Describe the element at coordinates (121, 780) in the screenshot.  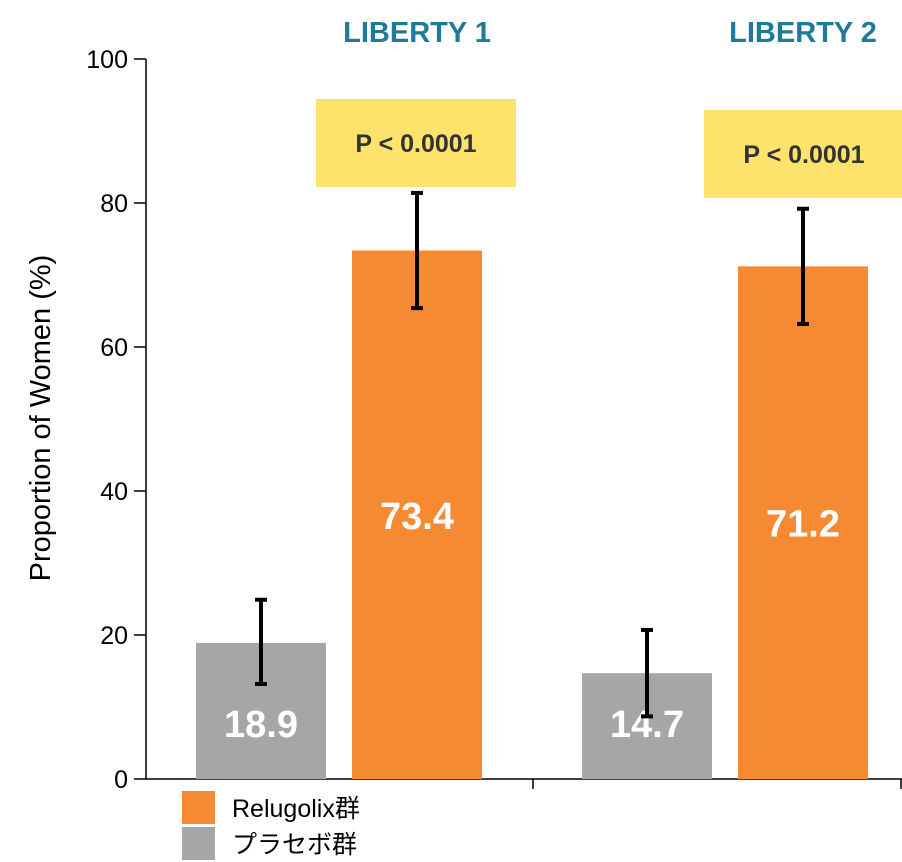
I see `y-tick-label: 0` at that location.